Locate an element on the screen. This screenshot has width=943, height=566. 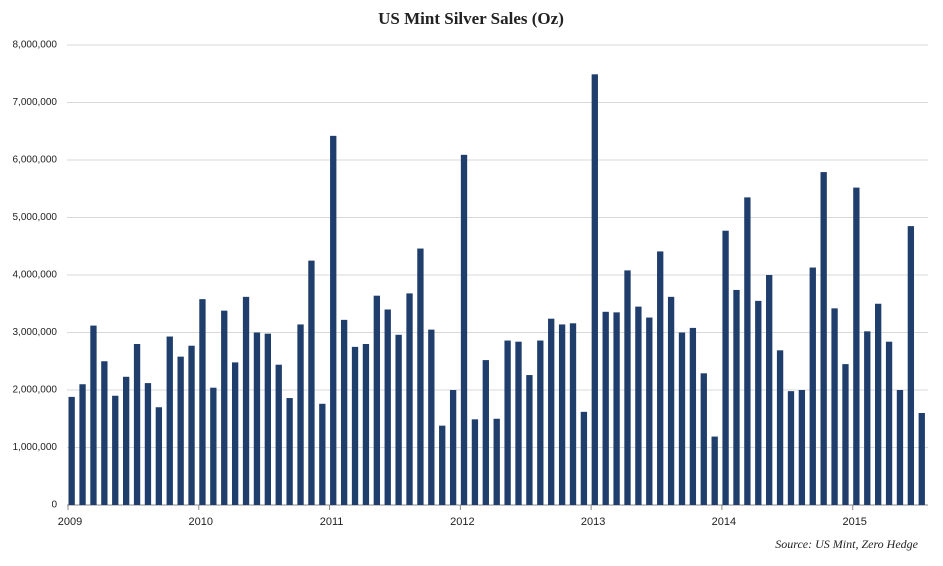
y-tick-label: 7,000,000 is located at coordinates (35, 102).